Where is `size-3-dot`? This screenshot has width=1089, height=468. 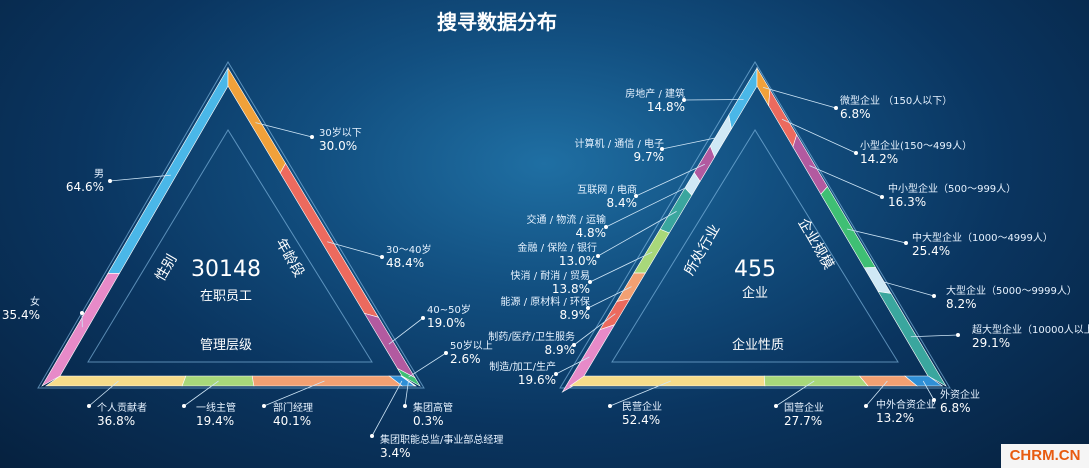 size-3-dot is located at coordinates (906, 243).